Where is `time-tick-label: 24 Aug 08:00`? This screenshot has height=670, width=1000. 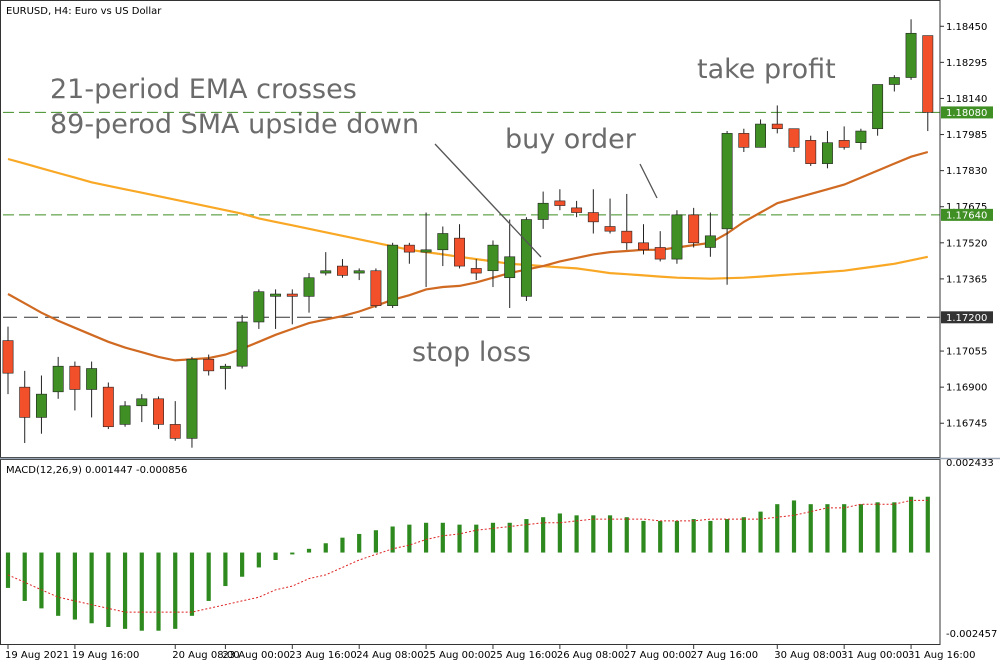 time-tick-label: 24 Aug 08:00 is located at coordinates (389, 655).